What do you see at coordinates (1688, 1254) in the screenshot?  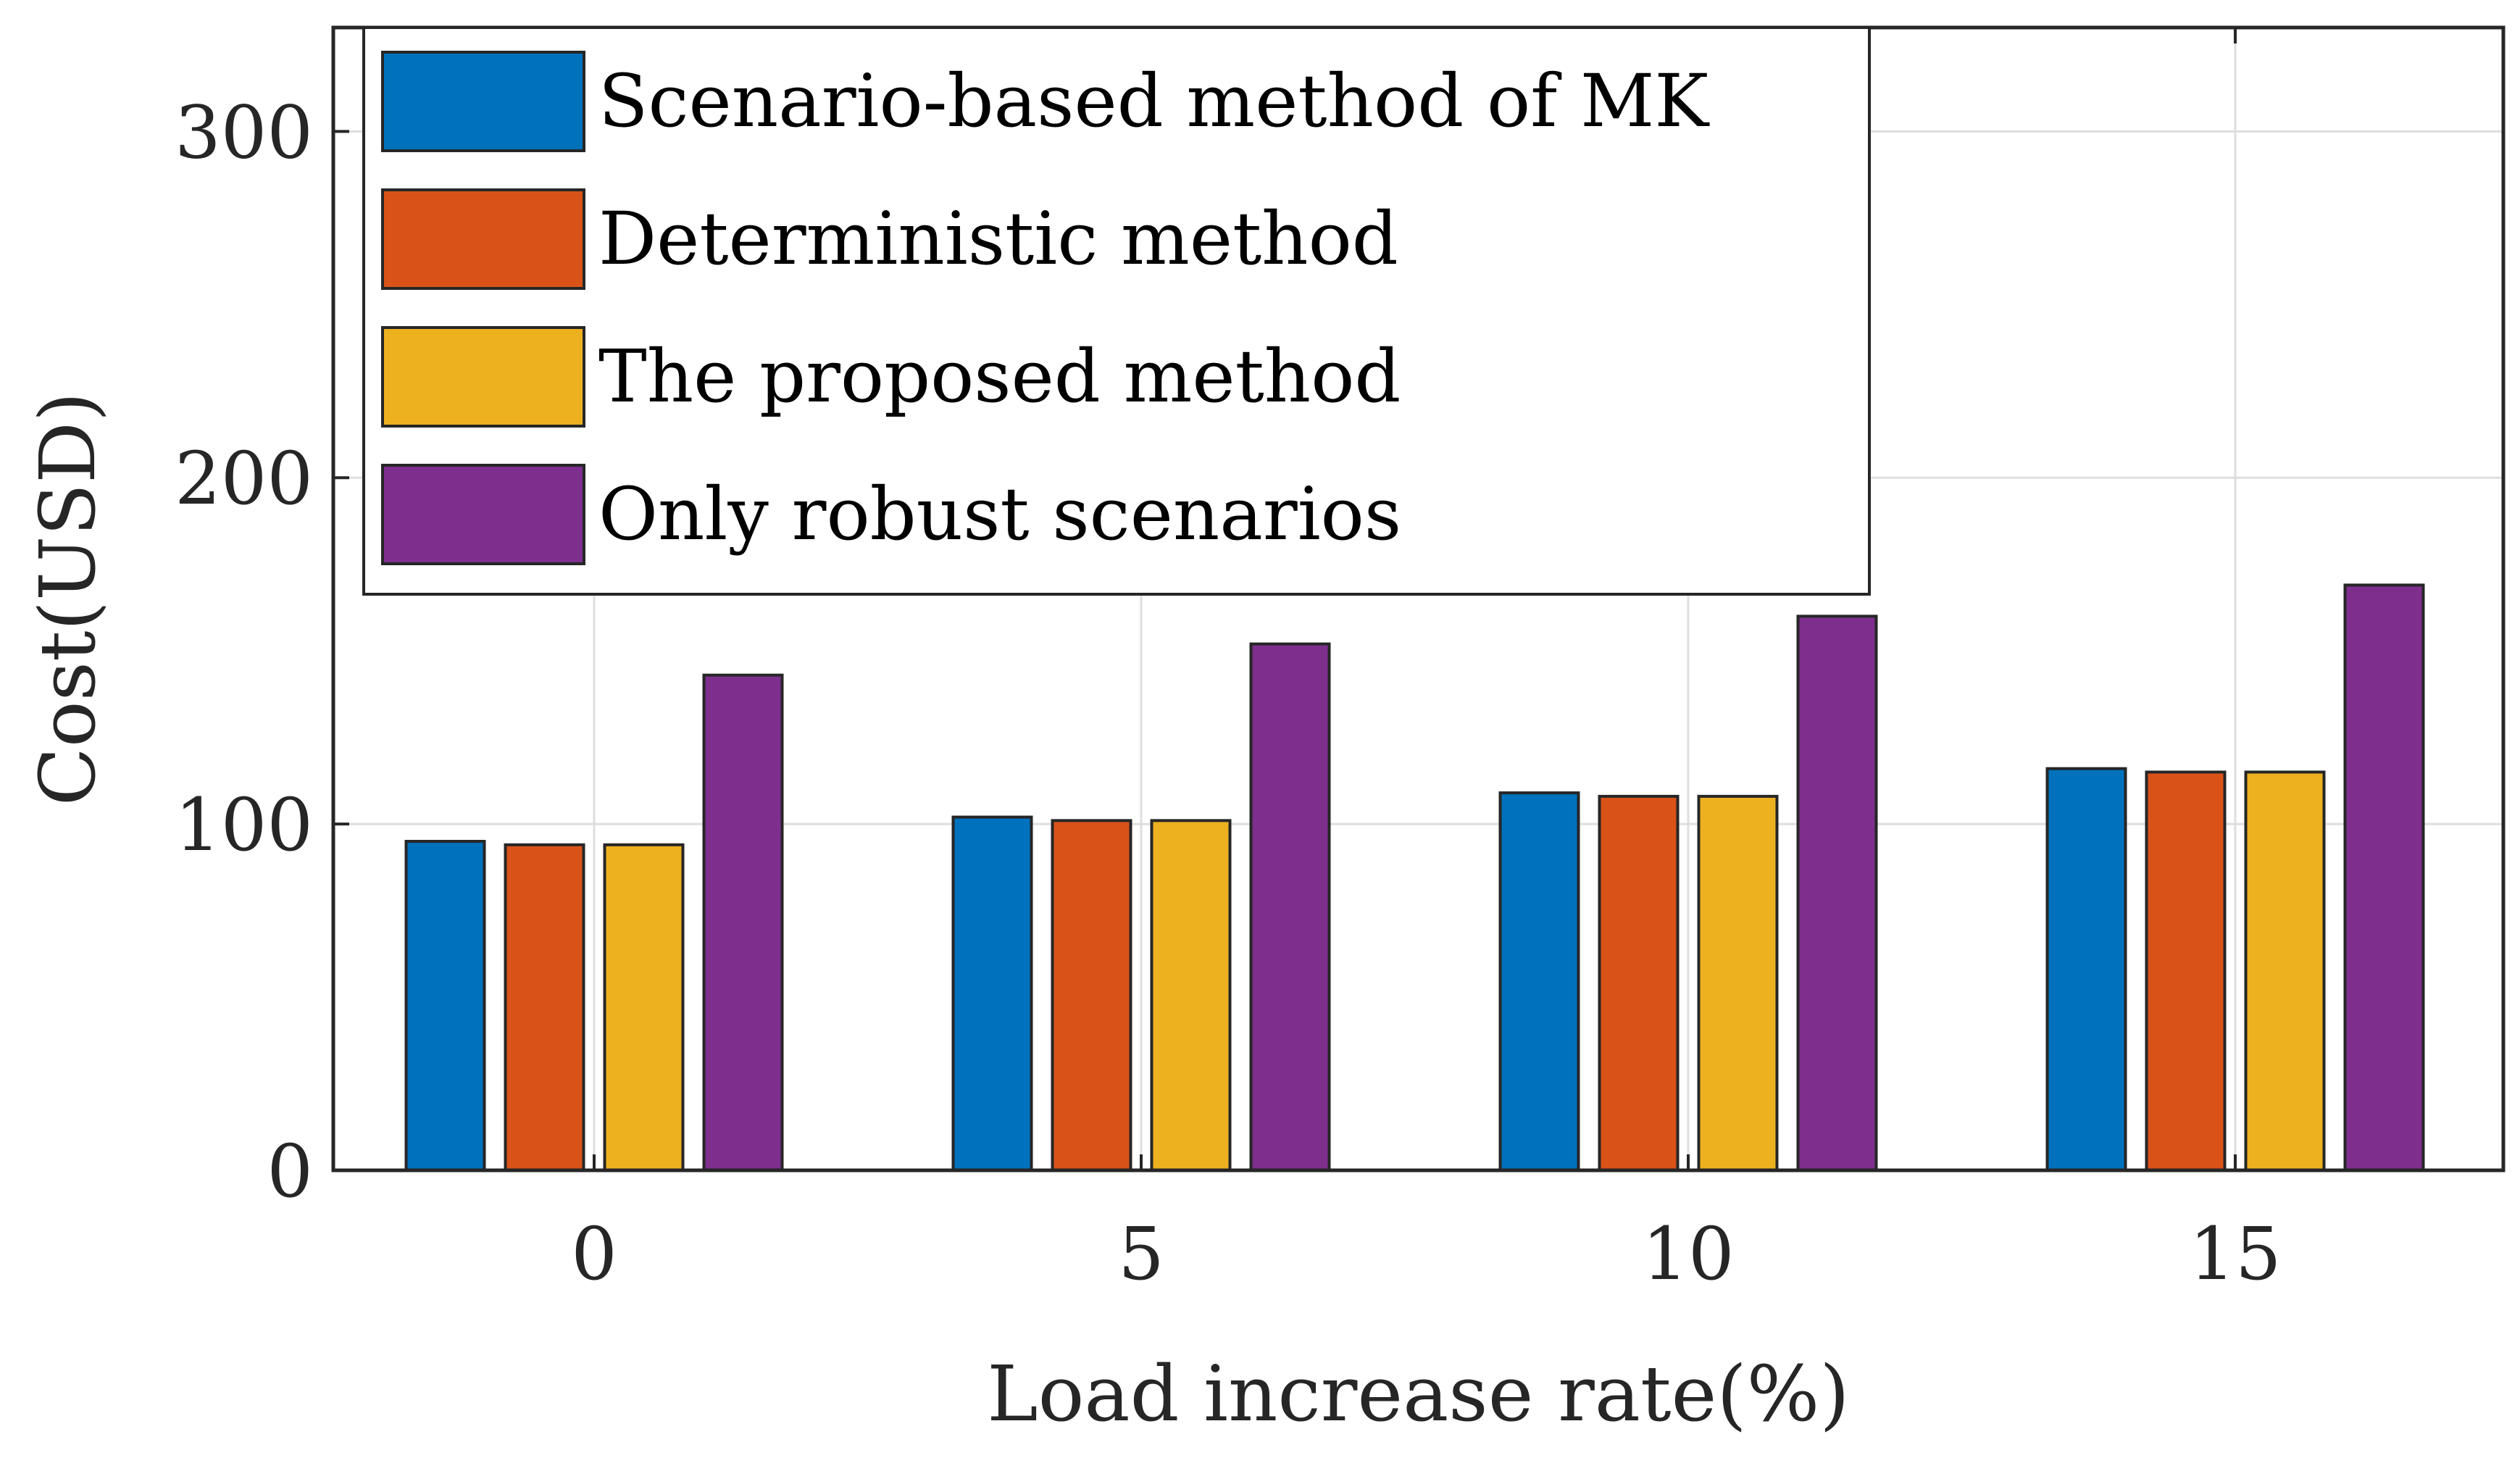 I see `x-tick-label: 10` at bounding box center [1688, 1254].